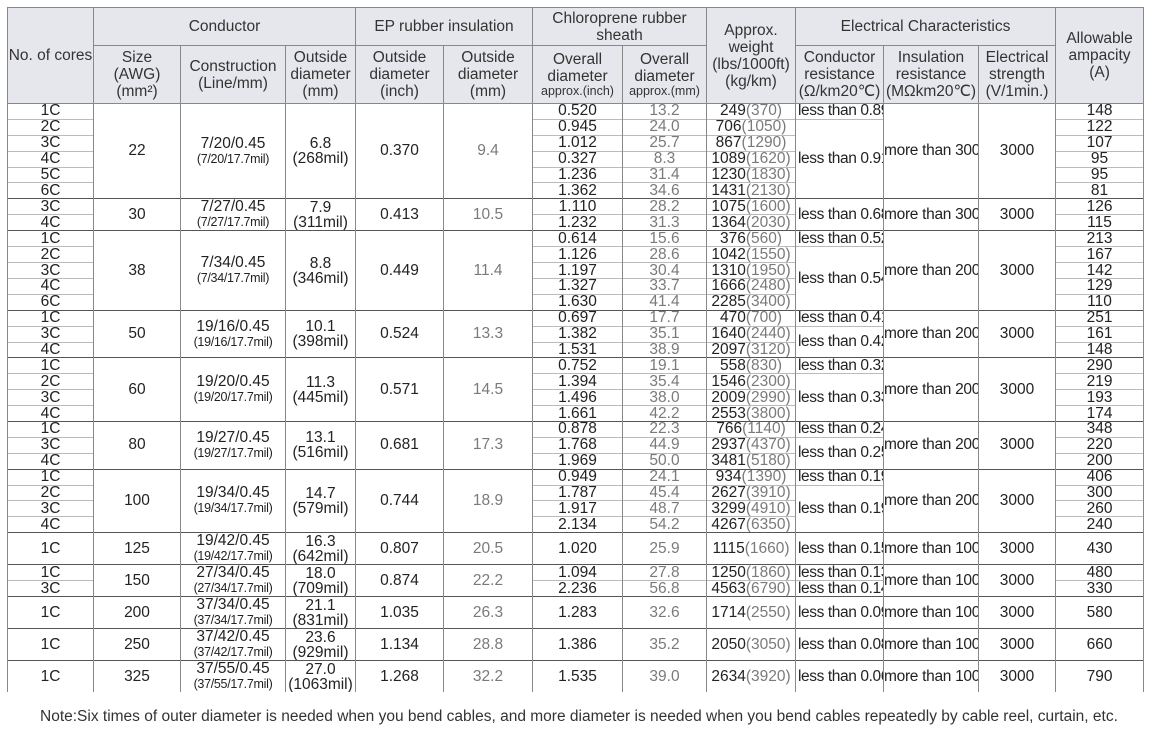 The width and height of the screenshot is (1153, 751). What do you see at coordinates (728, 159) in the screenshot?
I see `weight-lbs: 1089` at bounding box center [728, 159].